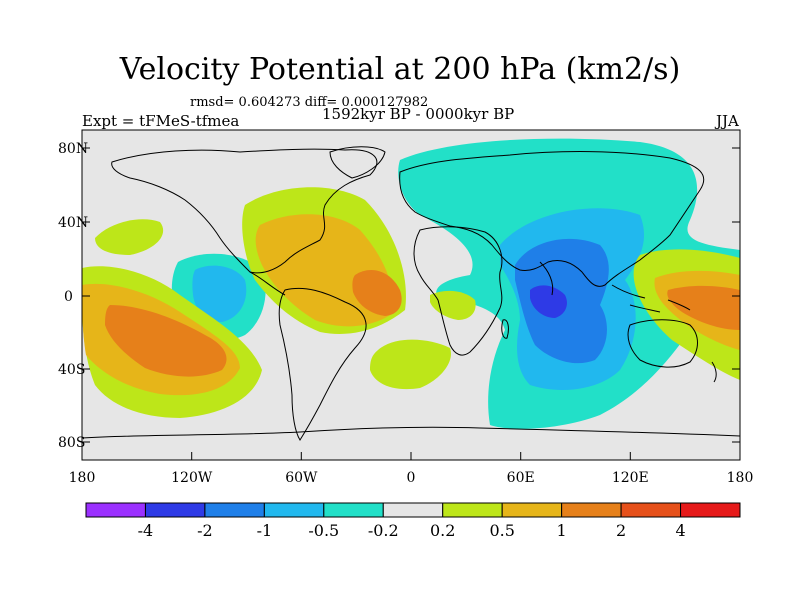 The height and width of the screenshot is (600, 800). Describe the element at coordinates (727, 121) in the screenshot. I see `season-label: JJA` at that location.